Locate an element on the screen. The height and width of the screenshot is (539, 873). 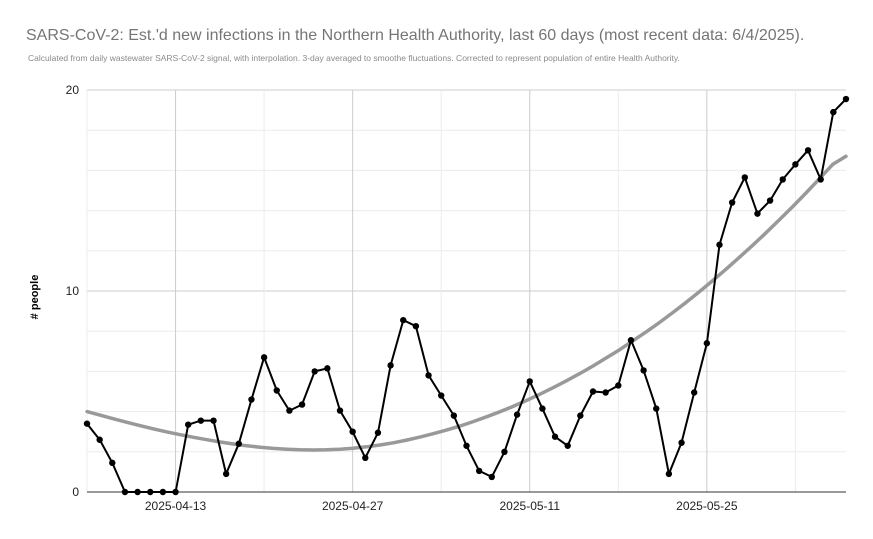
y-tick-label: 20 is located at coordinates (73, 90).